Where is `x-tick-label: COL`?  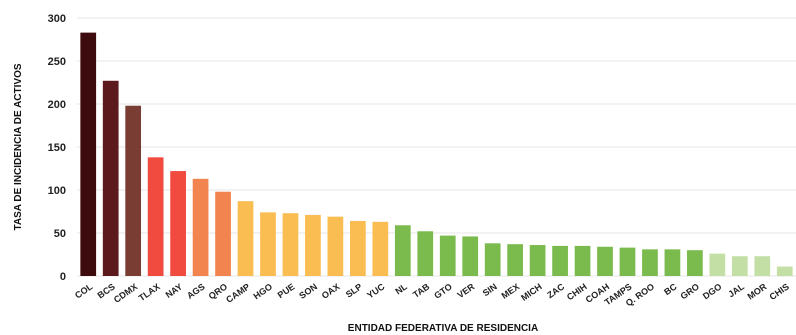
x-tick-label: COL is located at coordinates (84, 290).